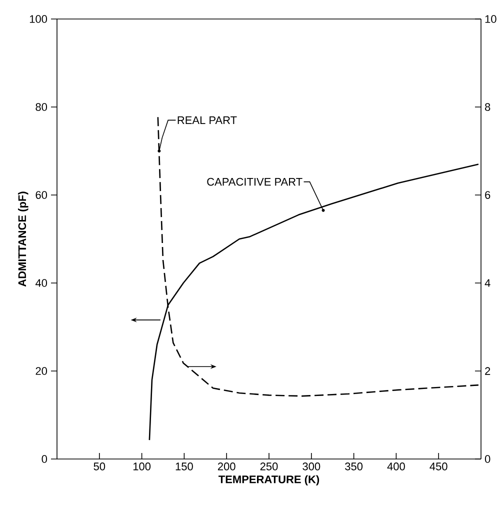 Image resolution: width=500 pixels, height=508 pixels. Describe the element at coordinates (490, 19) in the screenshot. I see `y2-tick-label: 10` at that location.